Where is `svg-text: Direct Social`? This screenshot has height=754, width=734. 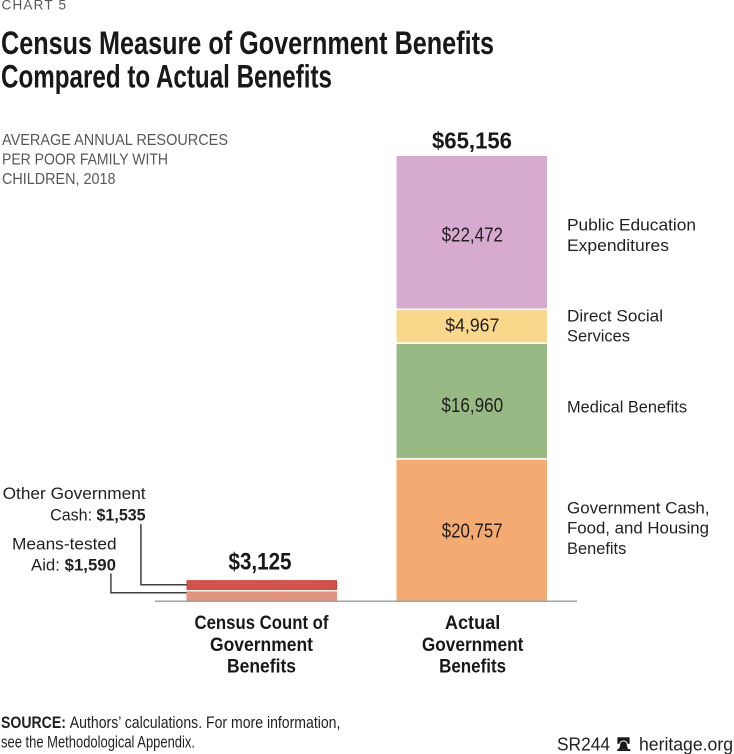
svg-text: Direct Social is located at coordinates (615, 316).